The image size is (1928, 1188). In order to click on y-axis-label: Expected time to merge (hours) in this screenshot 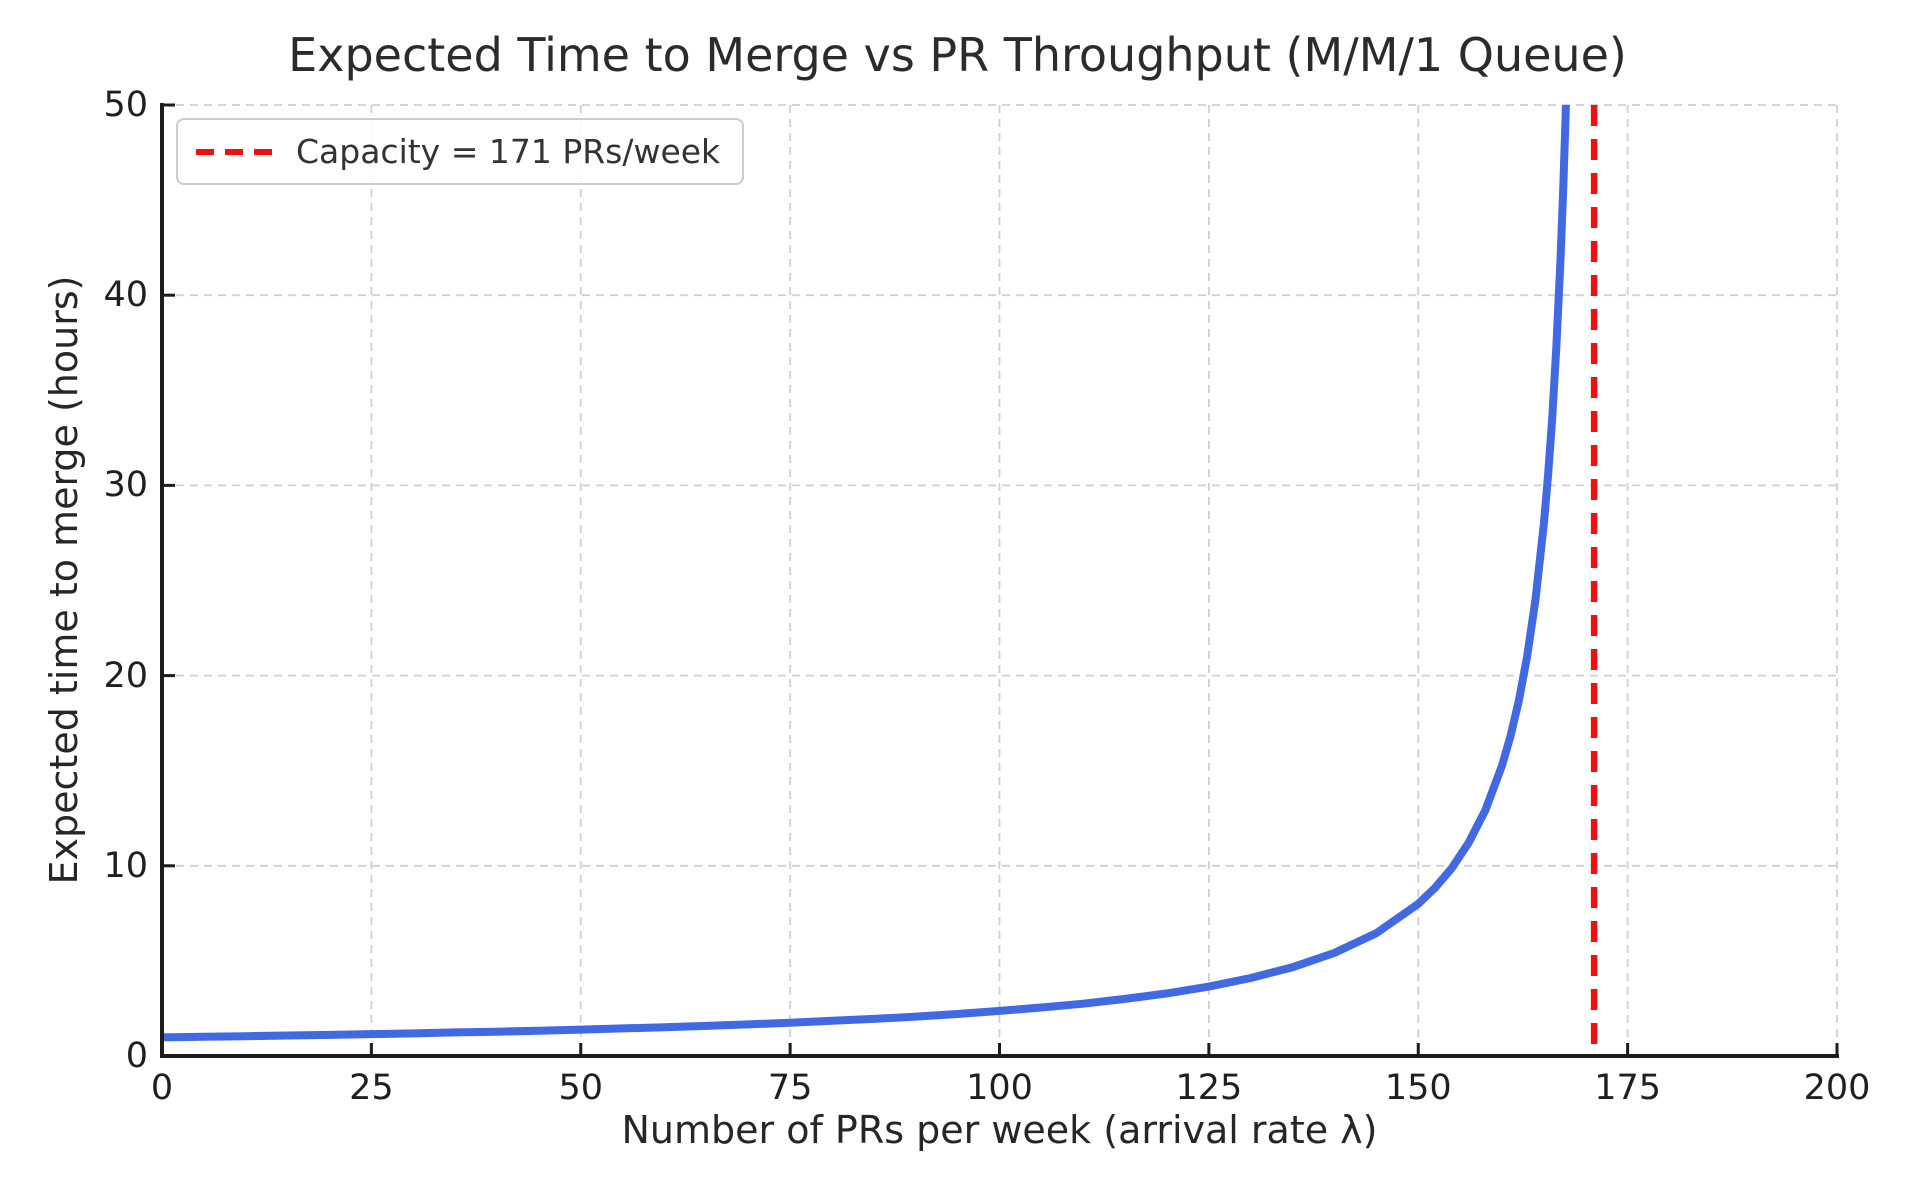, I will do `click(64, 580)`.